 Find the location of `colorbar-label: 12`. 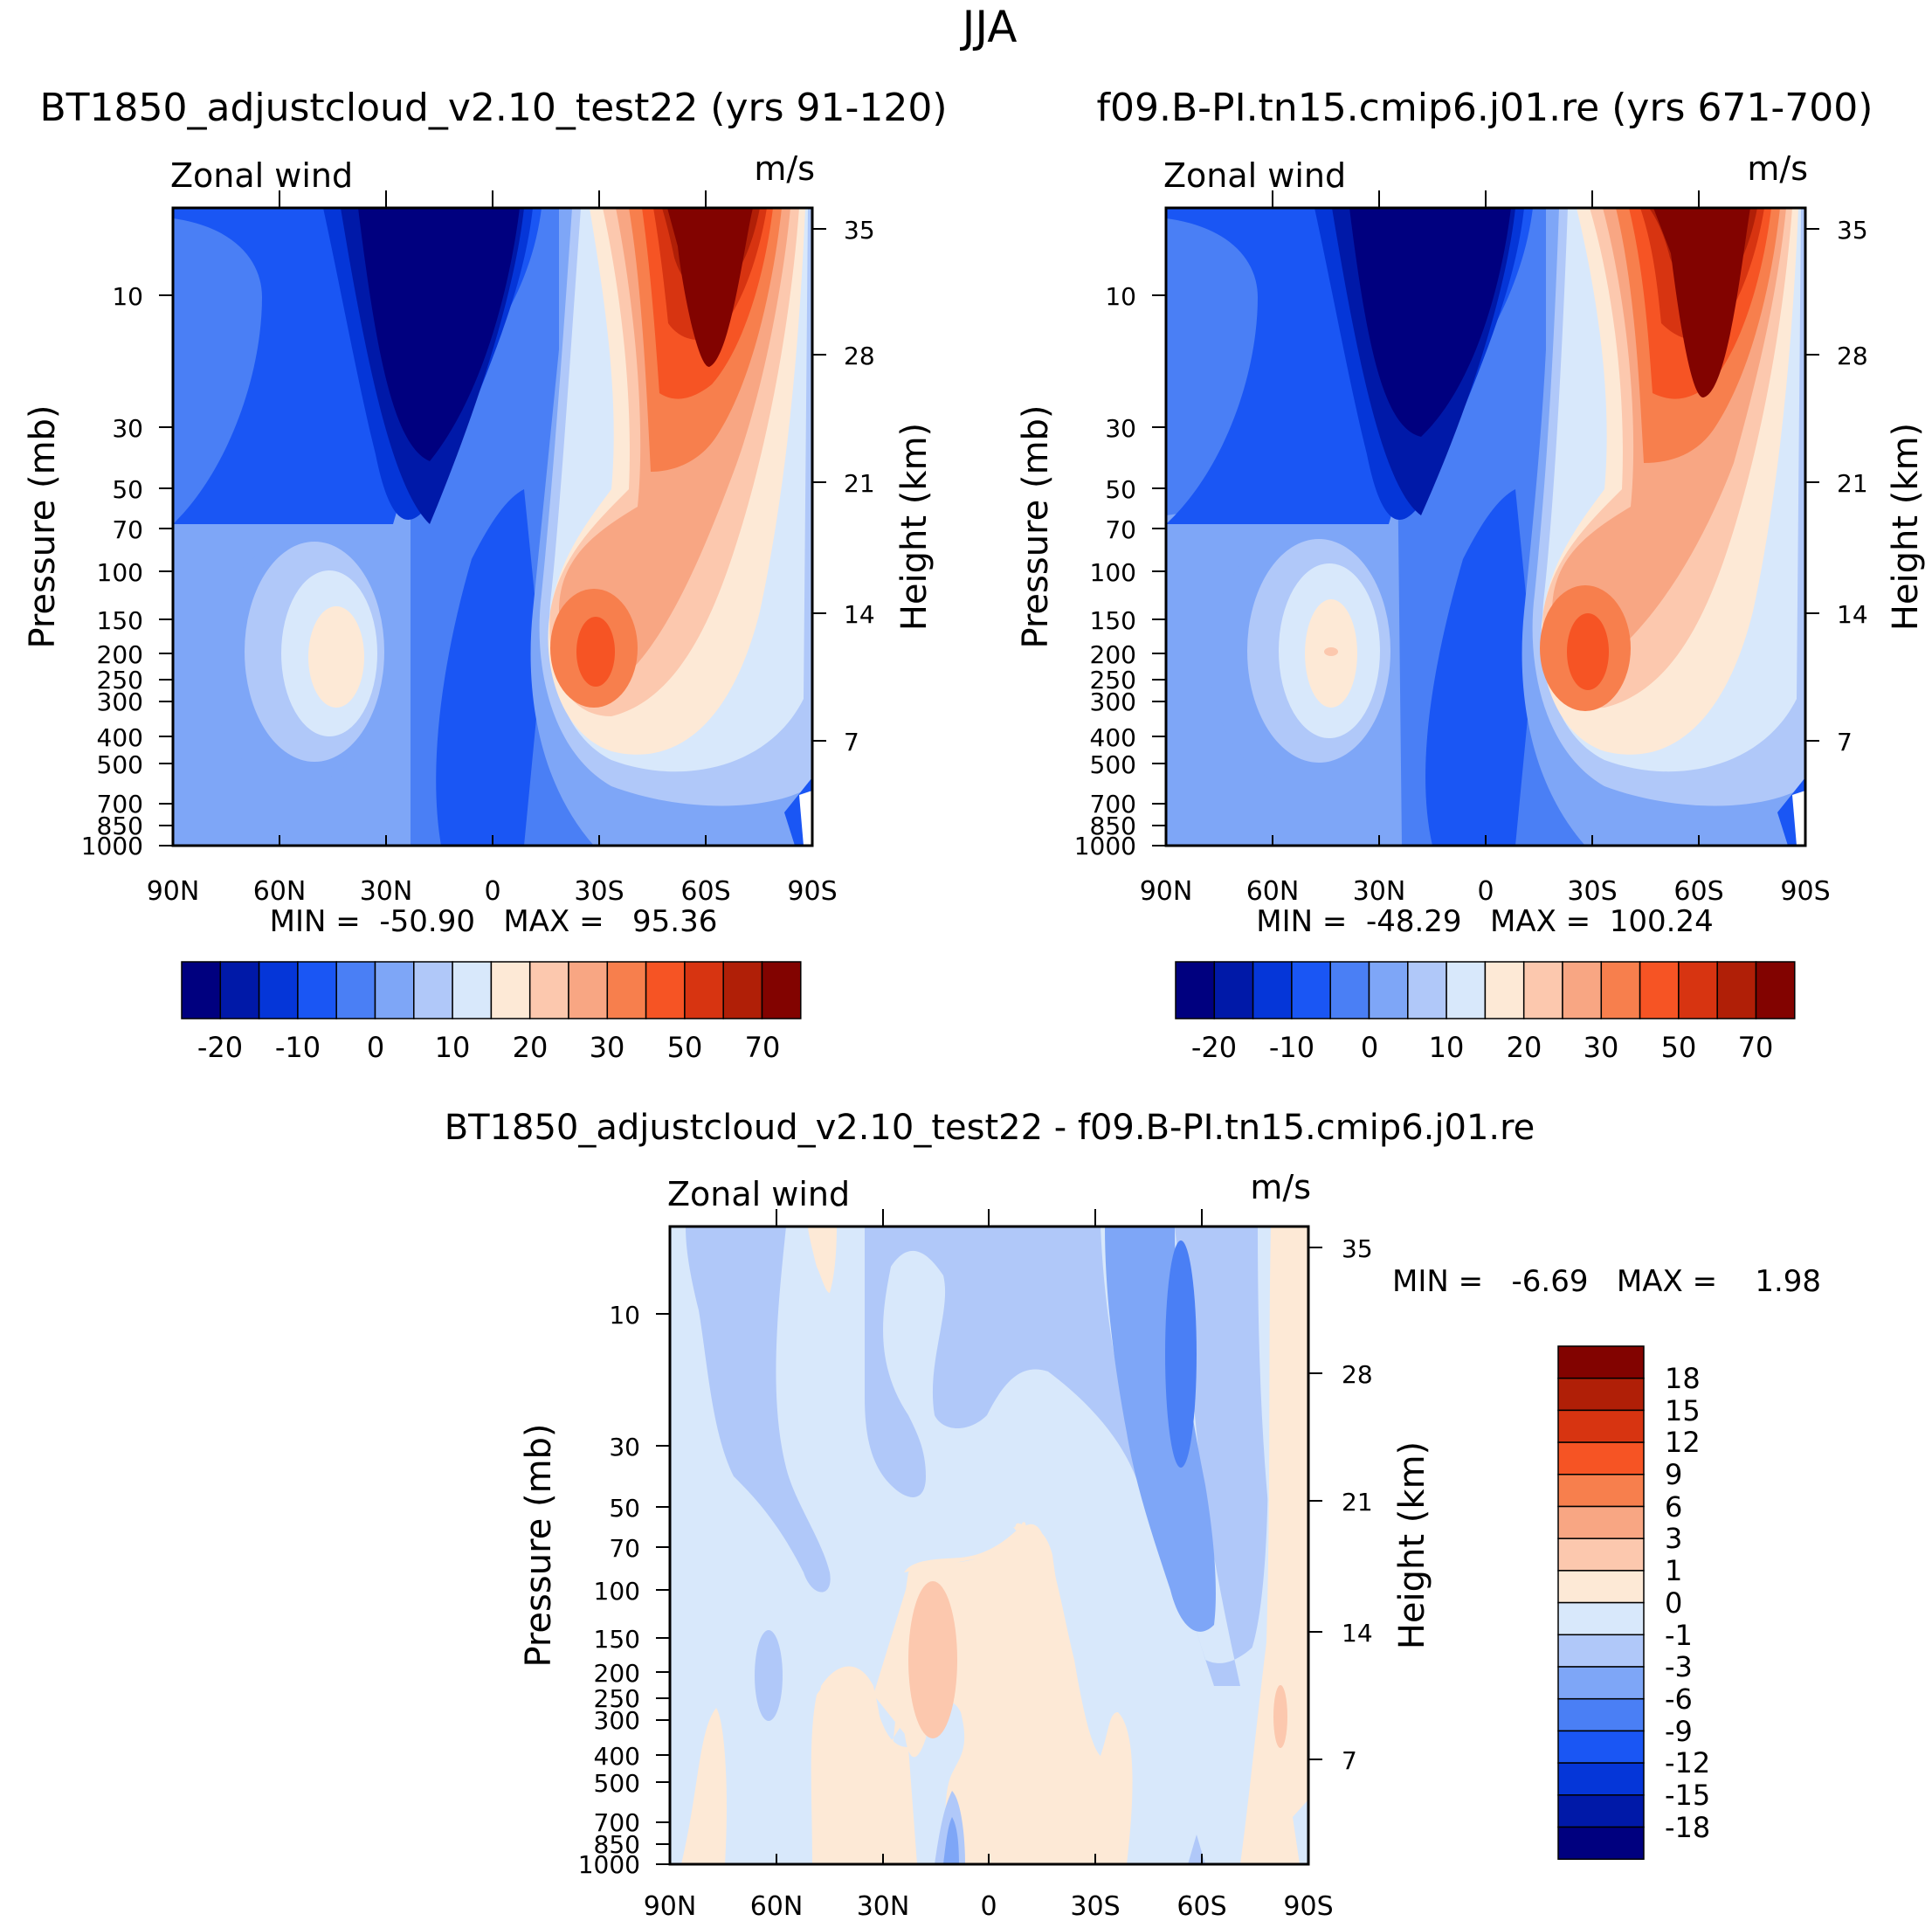

colorbar-label: 12 is located at coordinates (1683, 1443).